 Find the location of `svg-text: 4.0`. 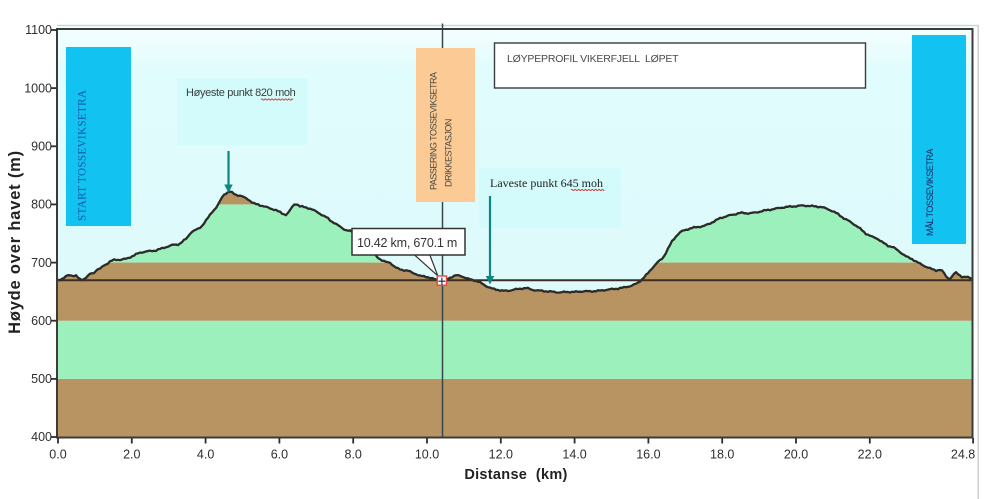

svg-text: 4.0 is located at coordinates (205, 455).